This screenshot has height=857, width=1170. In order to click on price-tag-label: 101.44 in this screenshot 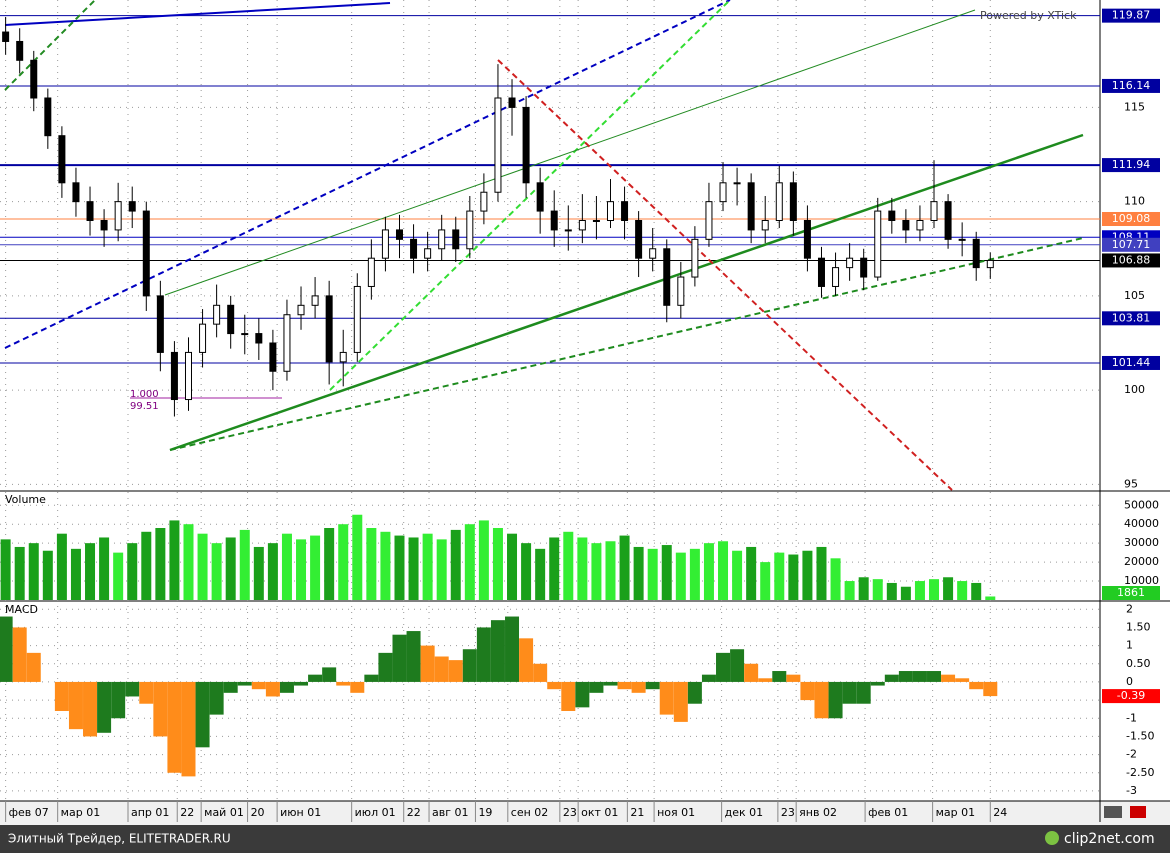, I will do `click(1131, 362)`.